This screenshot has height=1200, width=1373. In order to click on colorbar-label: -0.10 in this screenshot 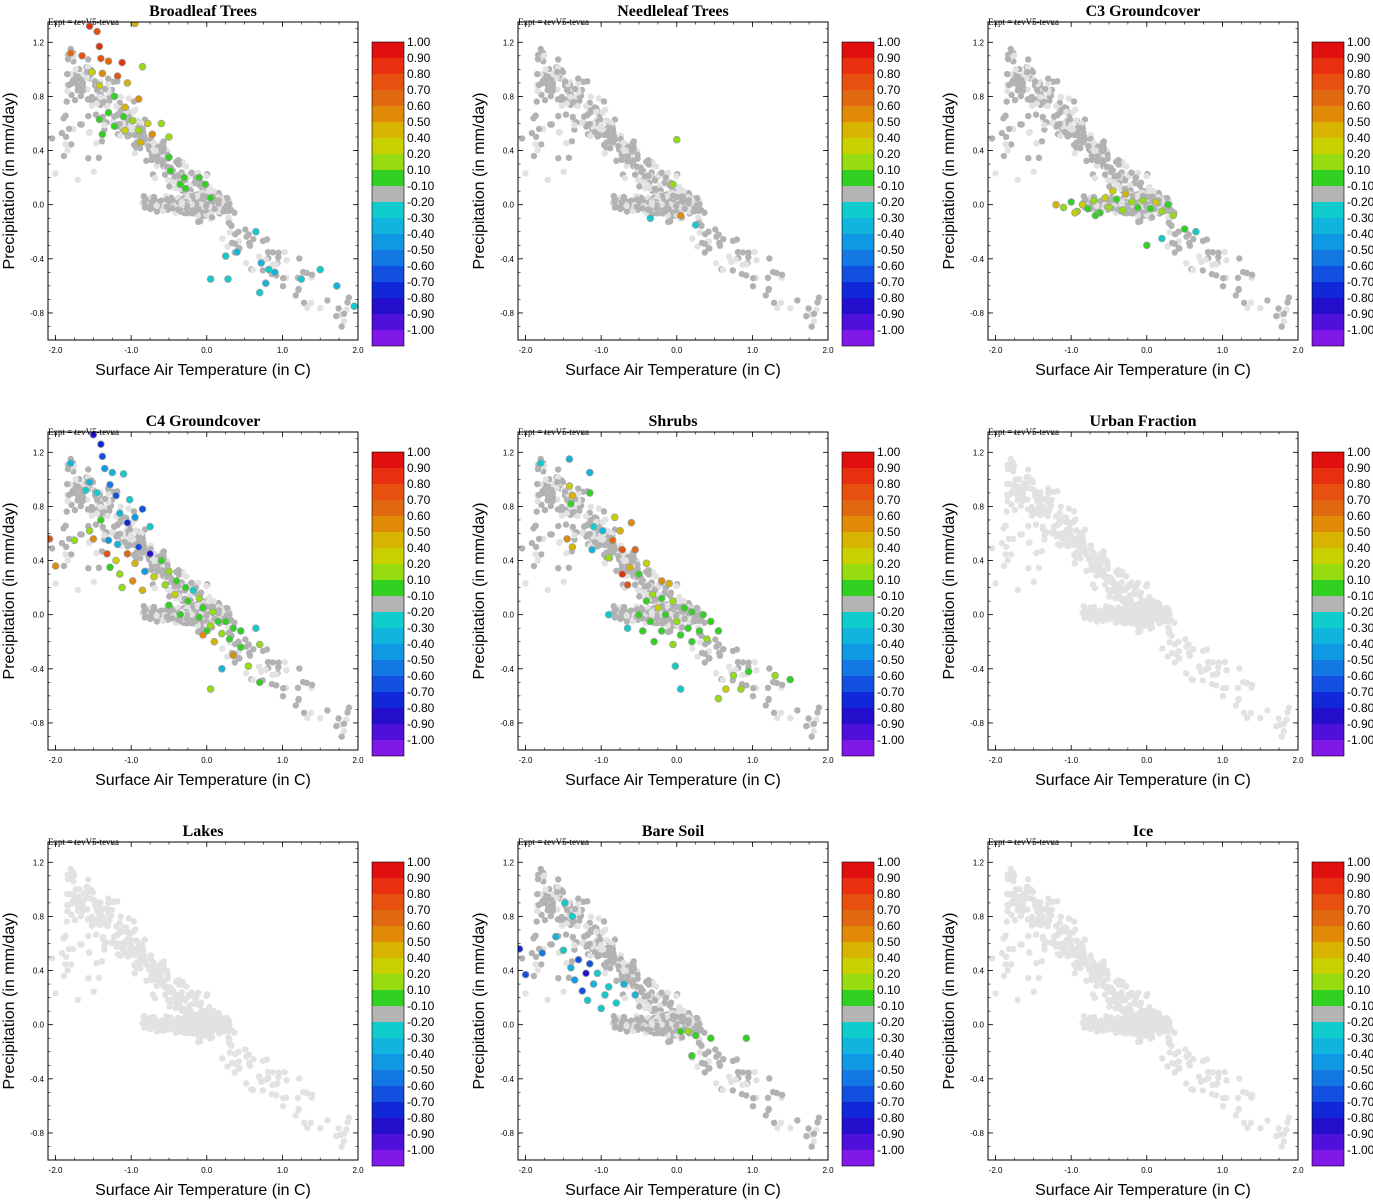, I will do `click(421, 186)`.